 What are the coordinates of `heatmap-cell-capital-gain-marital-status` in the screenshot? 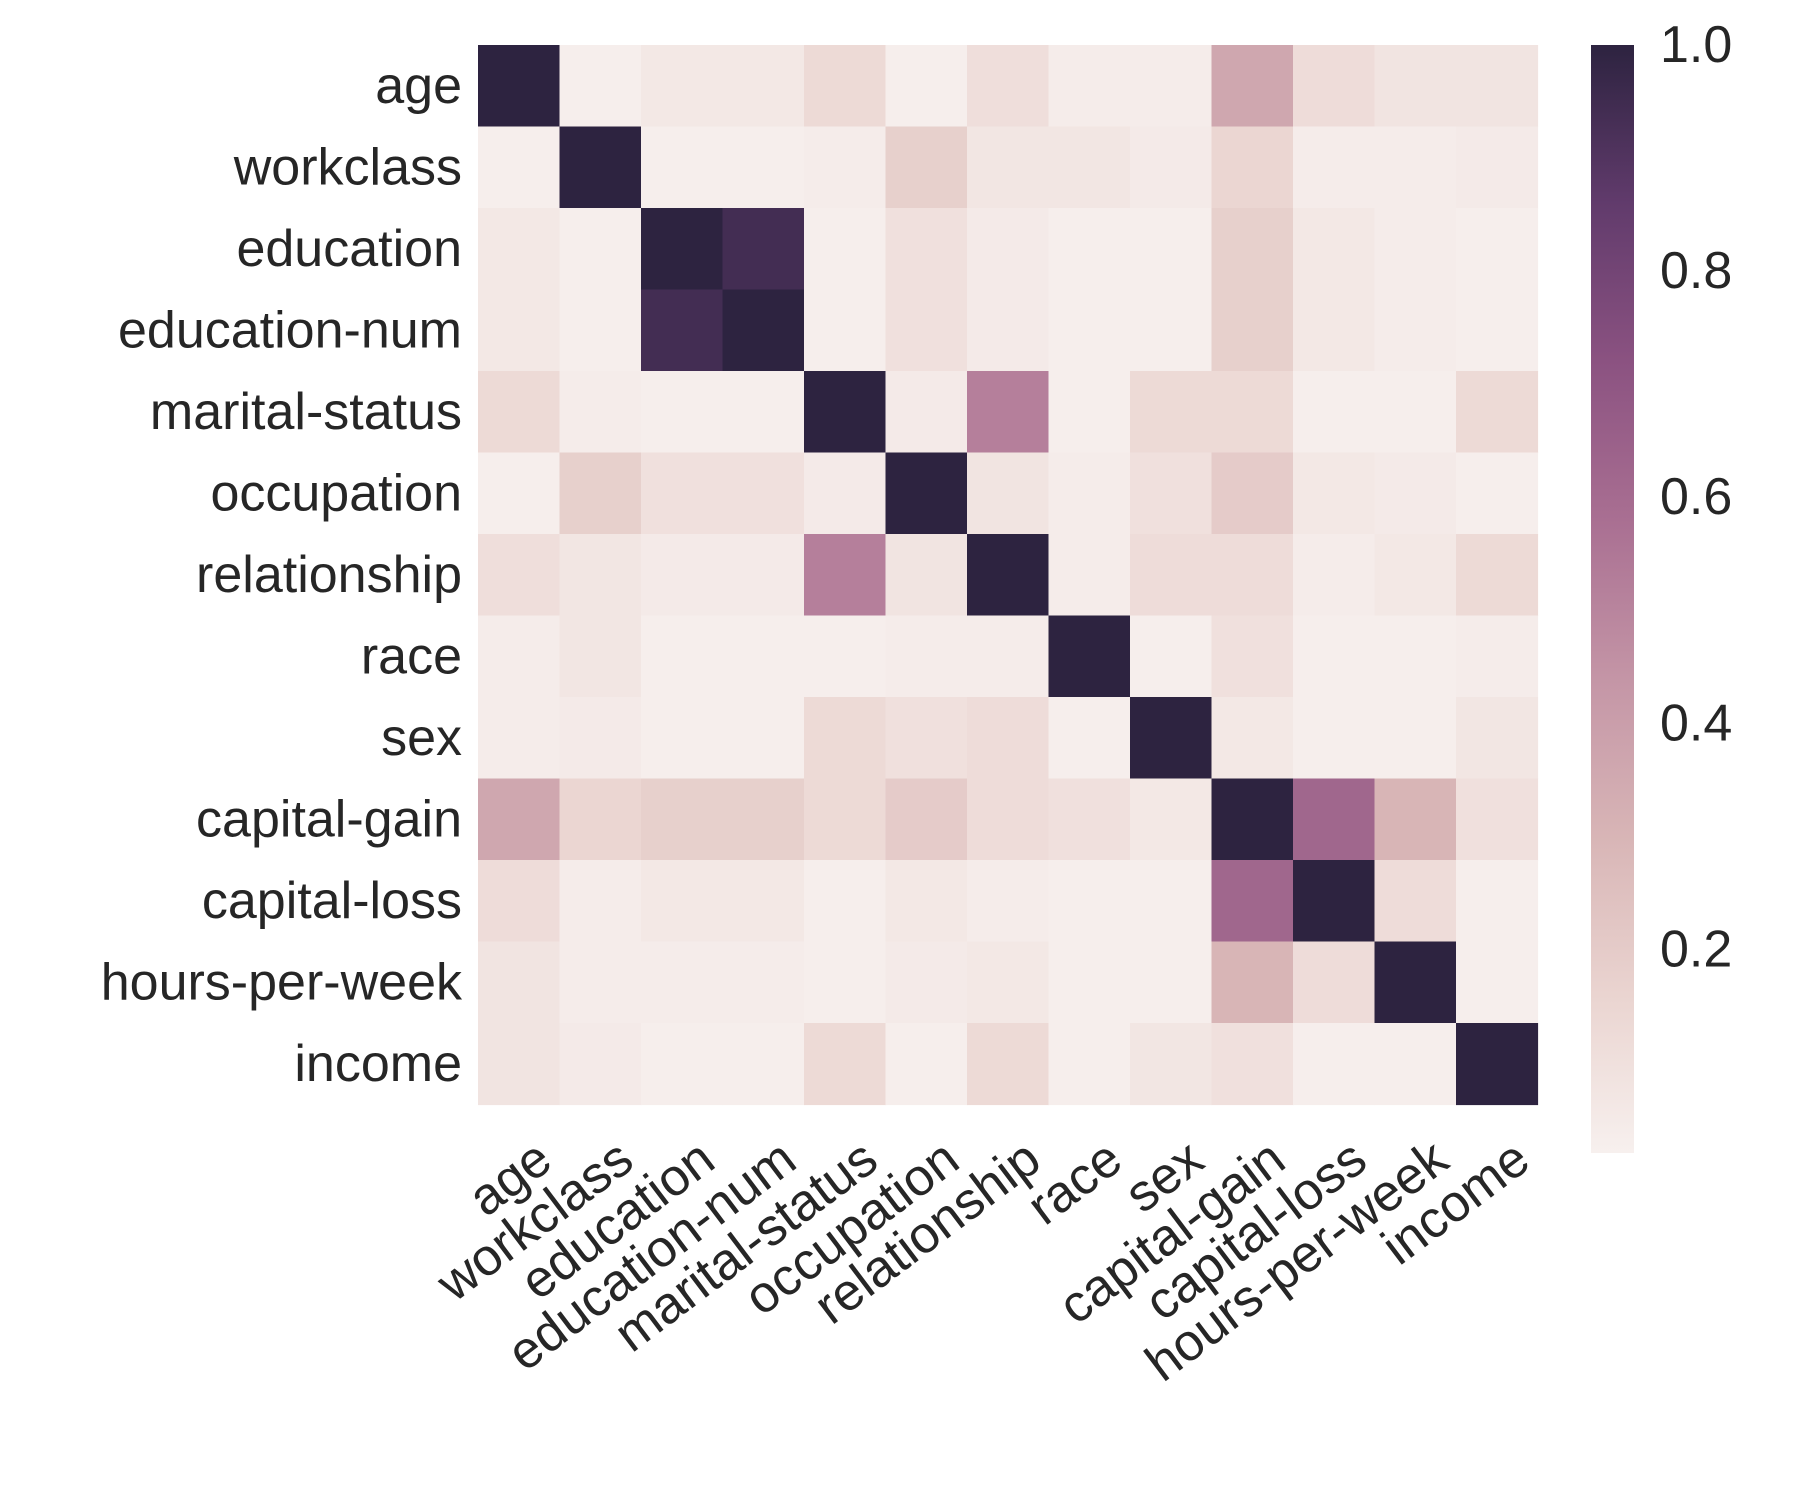 It's located at (845, 819).